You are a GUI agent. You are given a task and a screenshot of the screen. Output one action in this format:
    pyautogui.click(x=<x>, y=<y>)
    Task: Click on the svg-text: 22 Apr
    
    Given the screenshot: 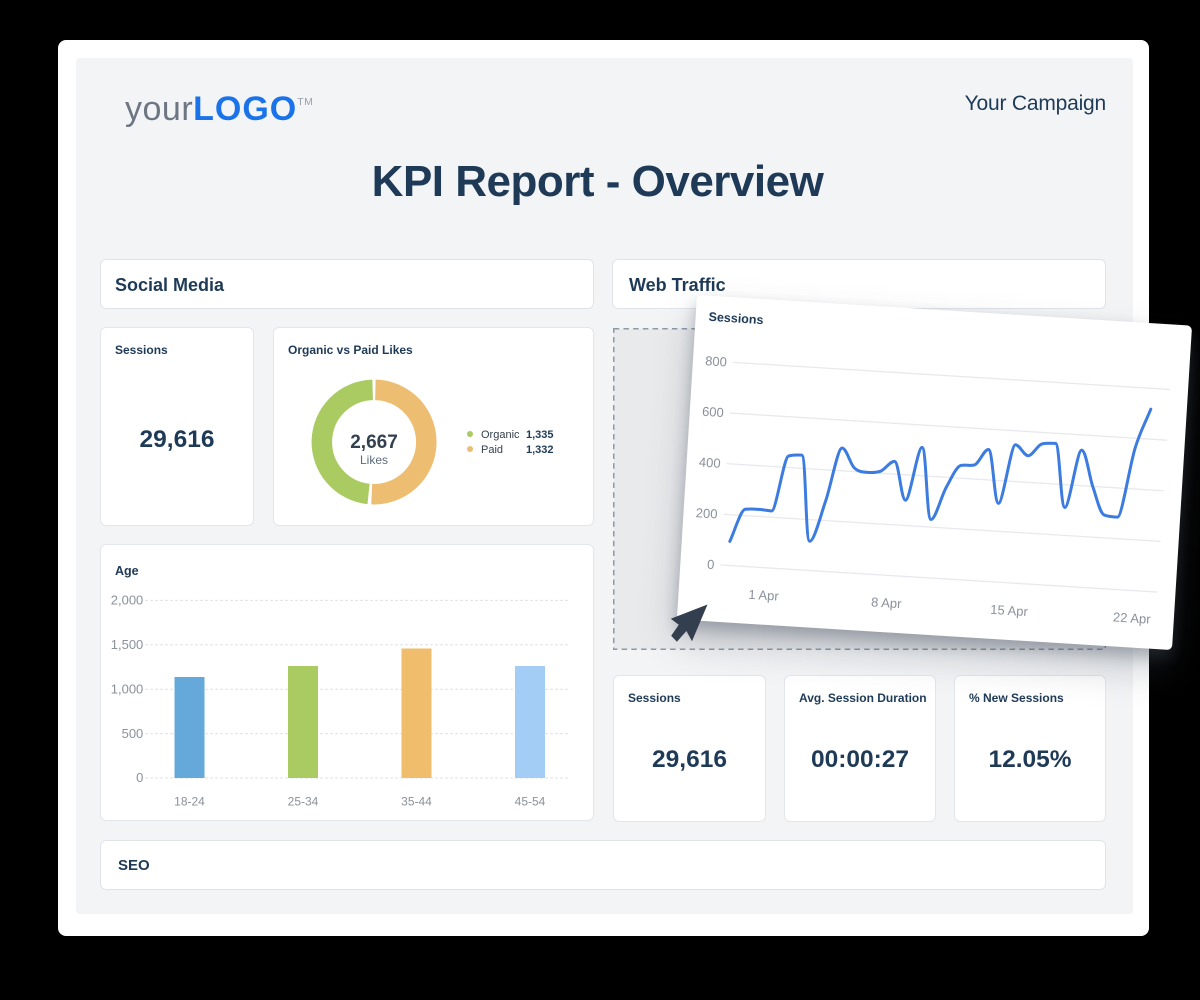 What is the action you would take?
    pyautogui.click(x=1132, y=617)
    